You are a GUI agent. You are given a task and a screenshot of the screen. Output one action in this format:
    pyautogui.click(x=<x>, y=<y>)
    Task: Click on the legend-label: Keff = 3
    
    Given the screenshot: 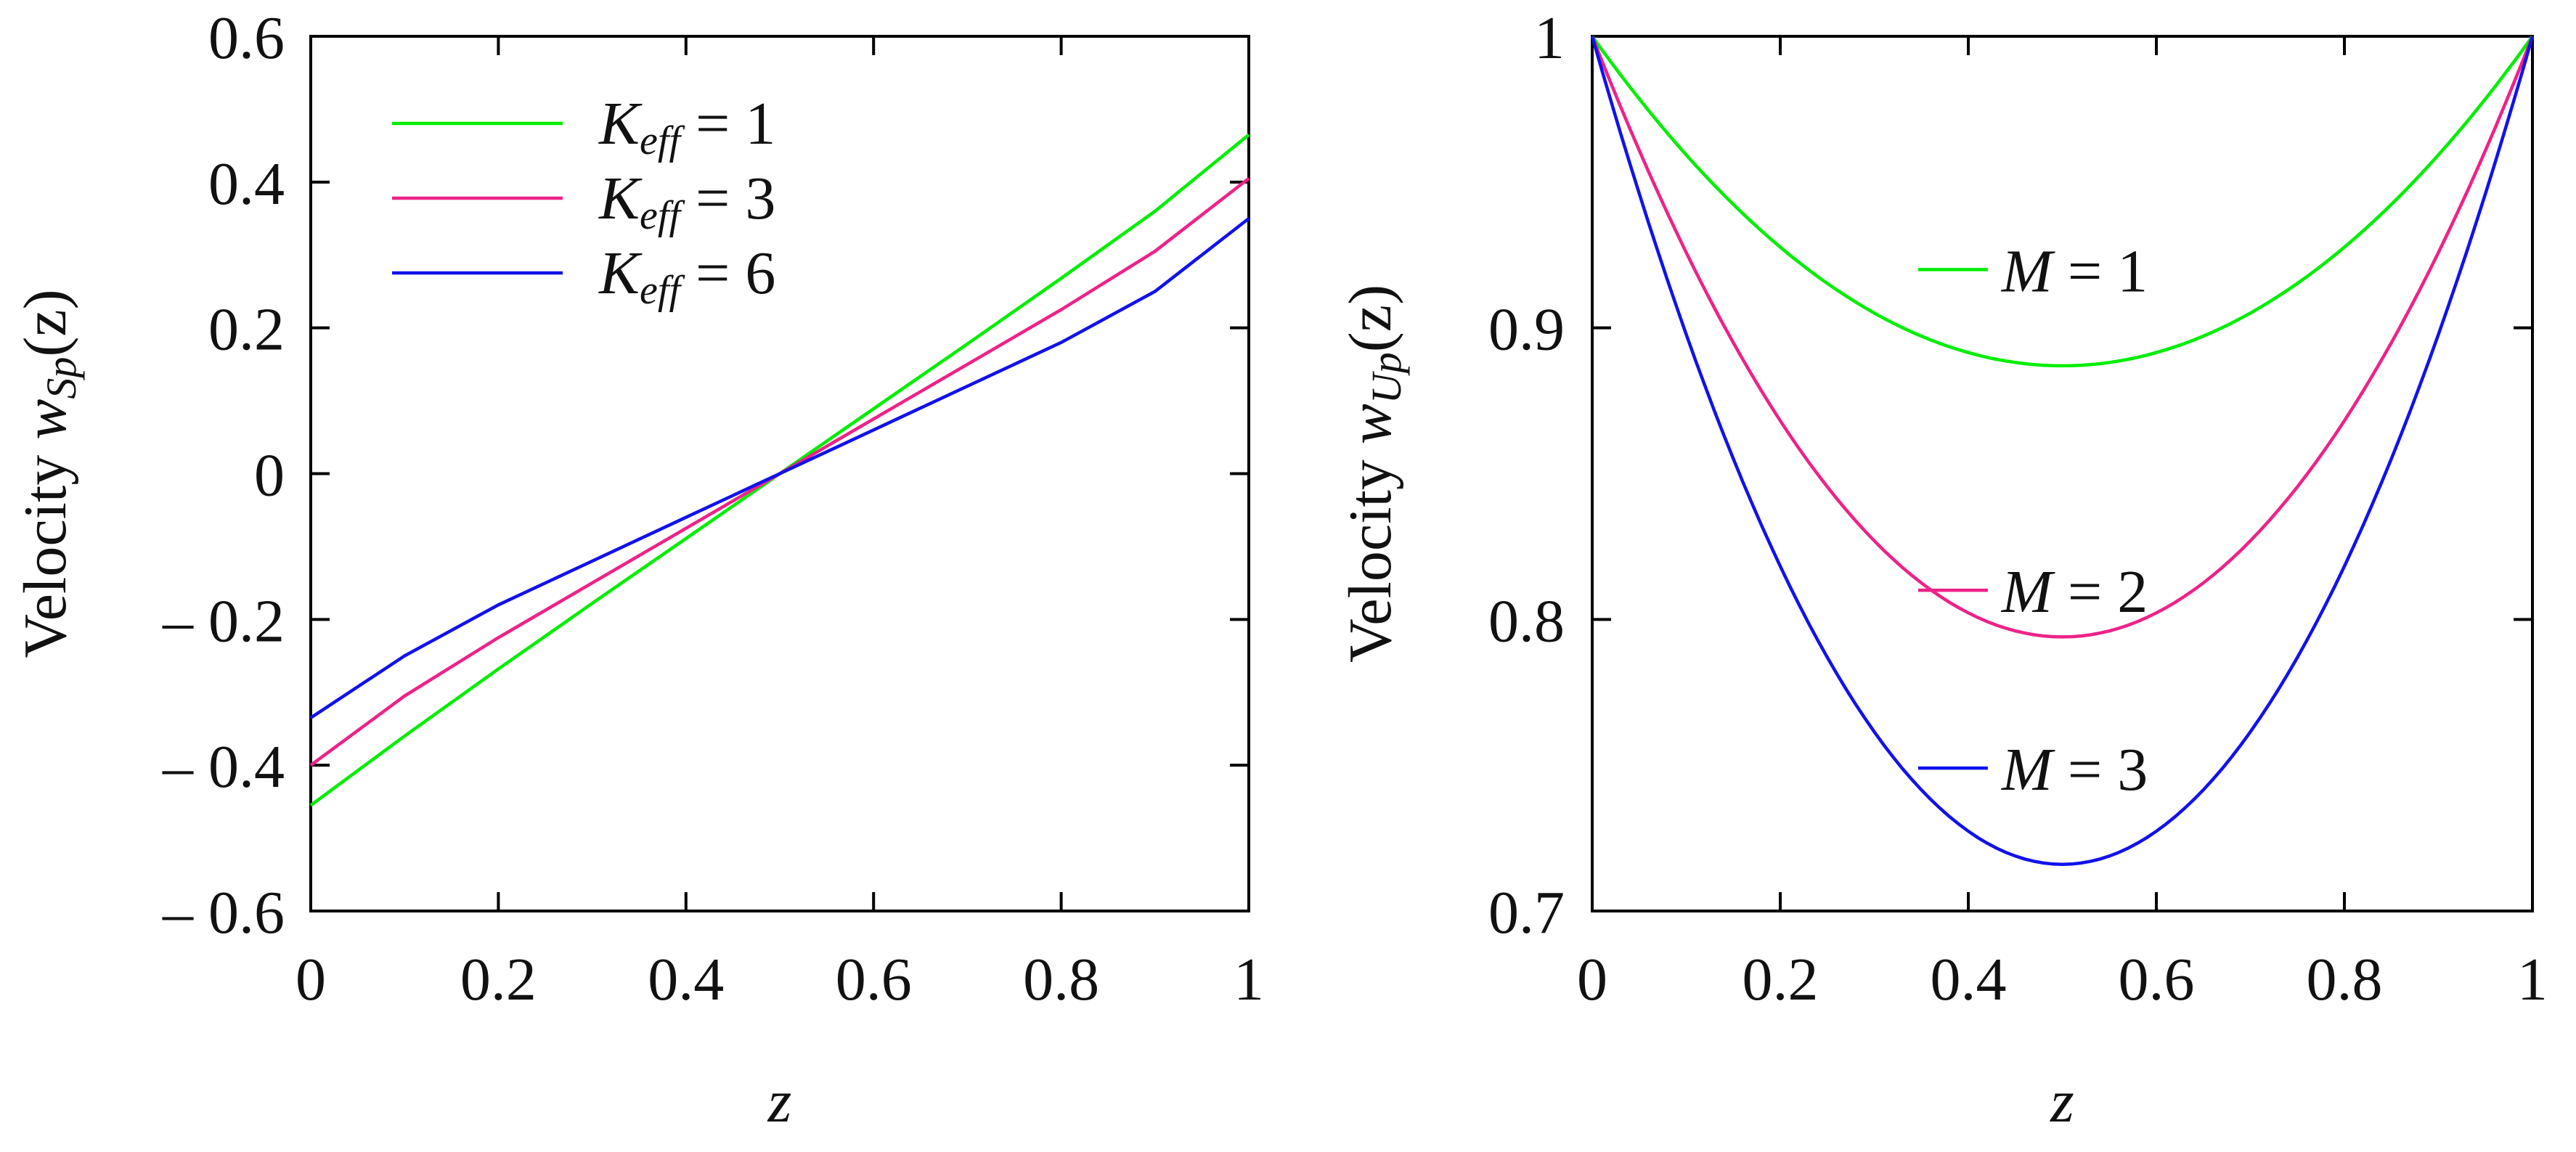 What is the action you would take?
    pyautogui.click(x=686, y=202)
    